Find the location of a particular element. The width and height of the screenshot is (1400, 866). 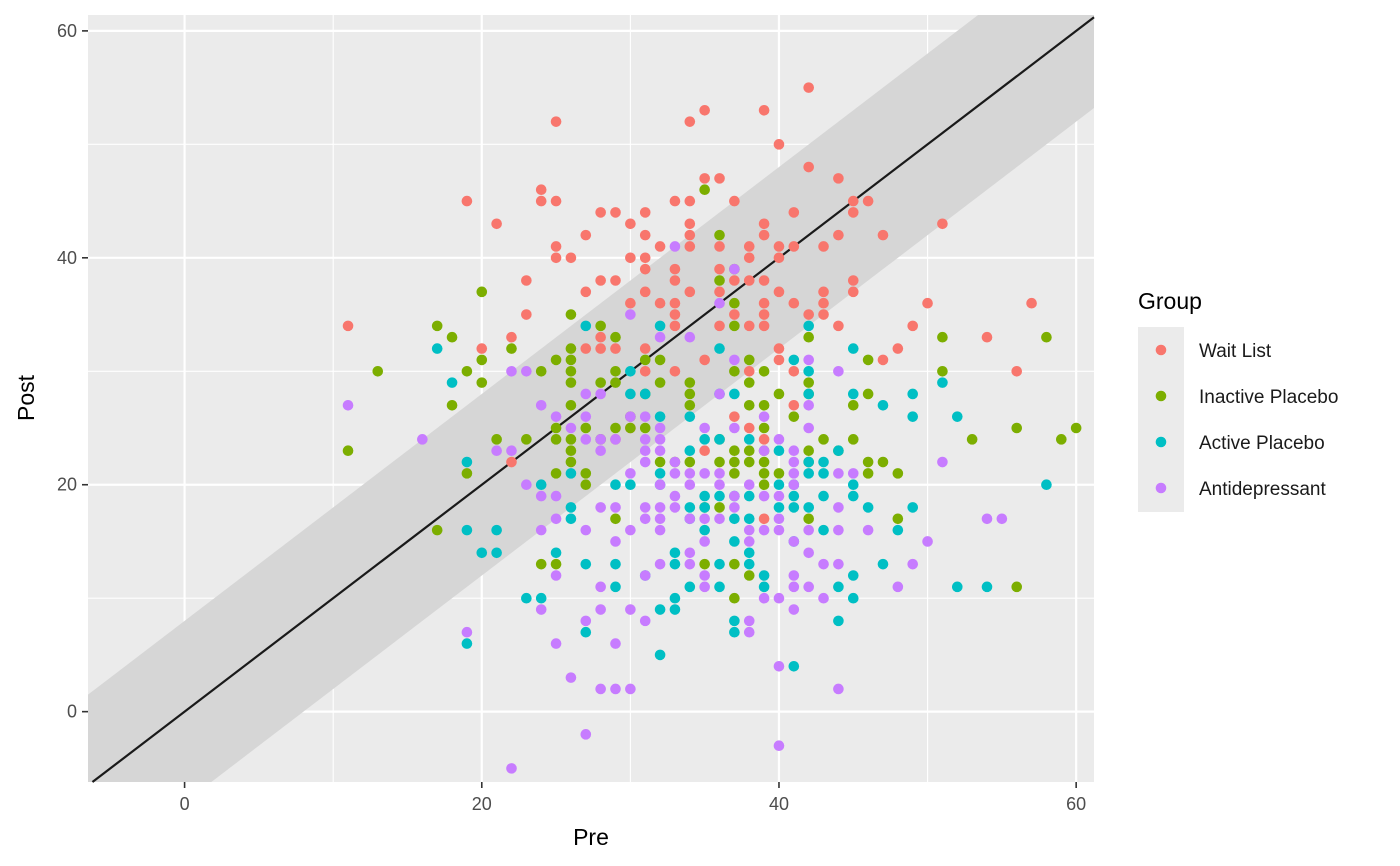

x-axis-title: Pre is located at coordinates (591, 837).